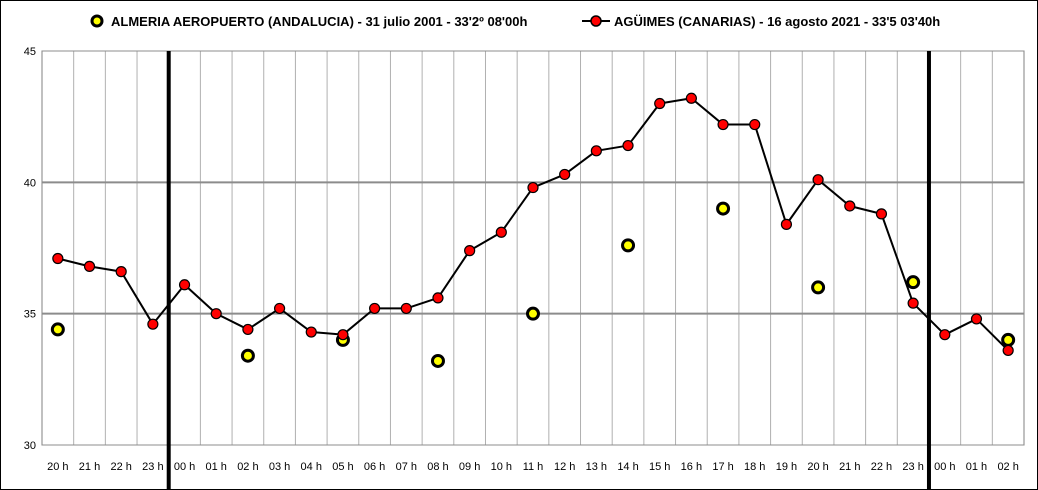 The height and width of the screenshot is (490, 1038). Describe the element at coordinates (30, 52) in the screenshot. I see `y-tick-label: 45` at that location.